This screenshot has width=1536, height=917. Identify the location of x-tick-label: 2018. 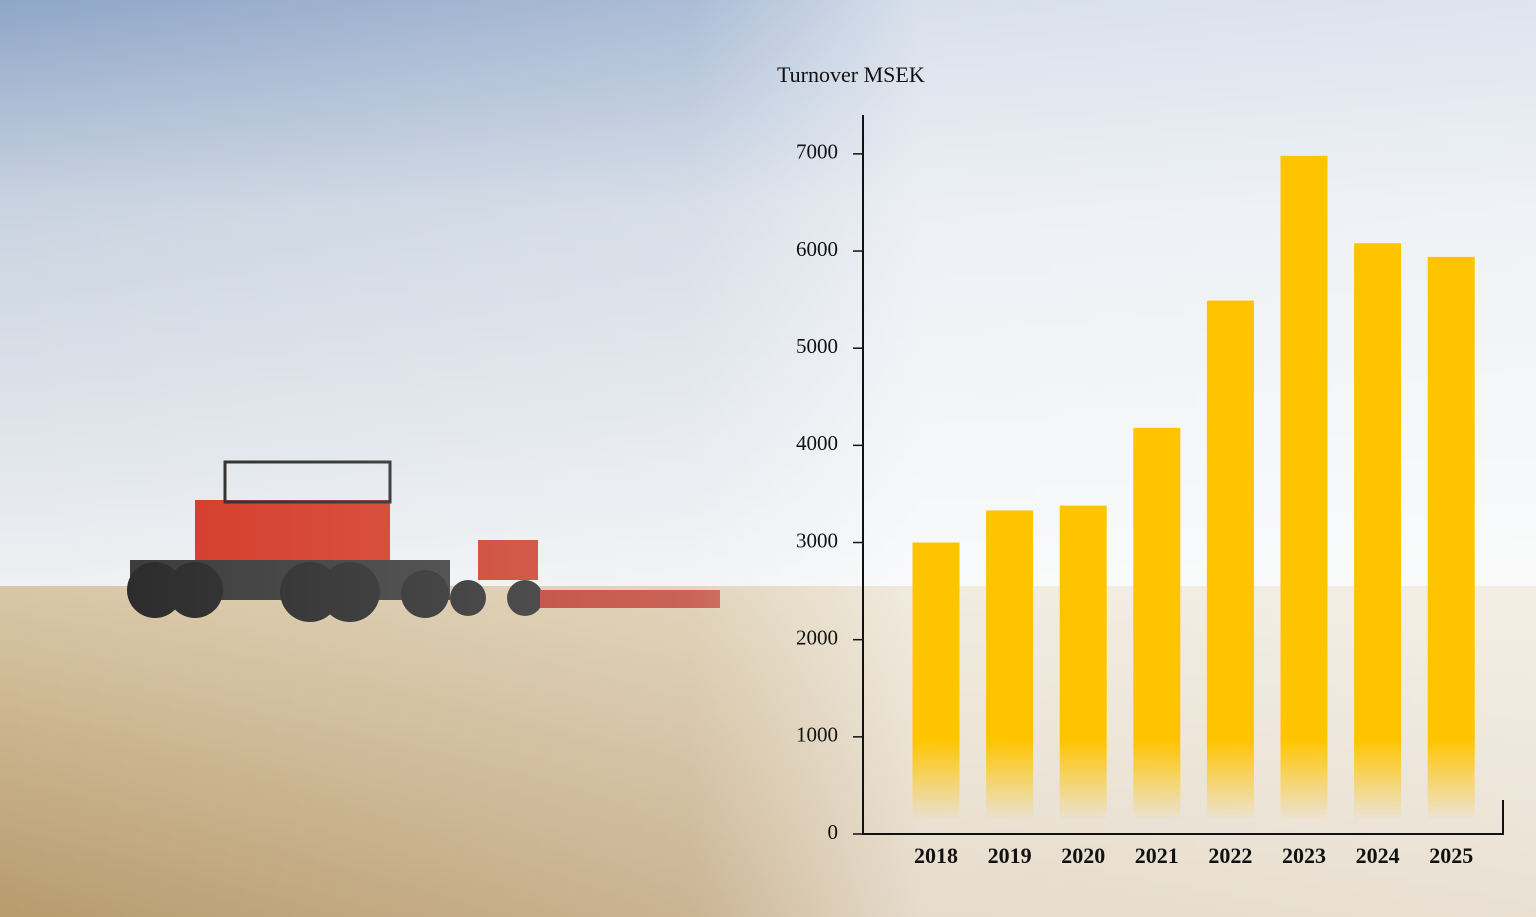
(936, 855).